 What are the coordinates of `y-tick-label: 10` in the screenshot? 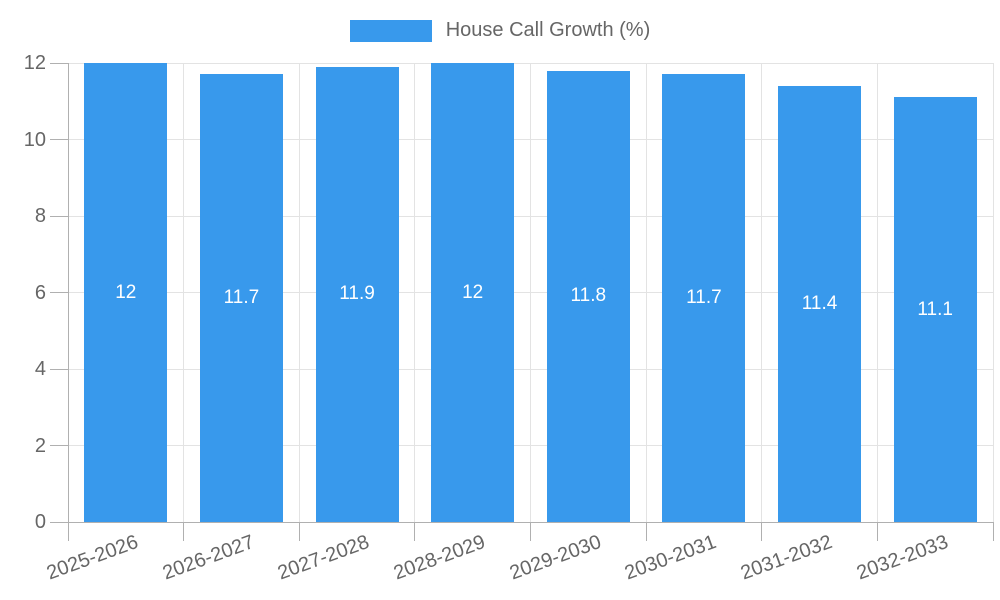 It's located at (34, 139).